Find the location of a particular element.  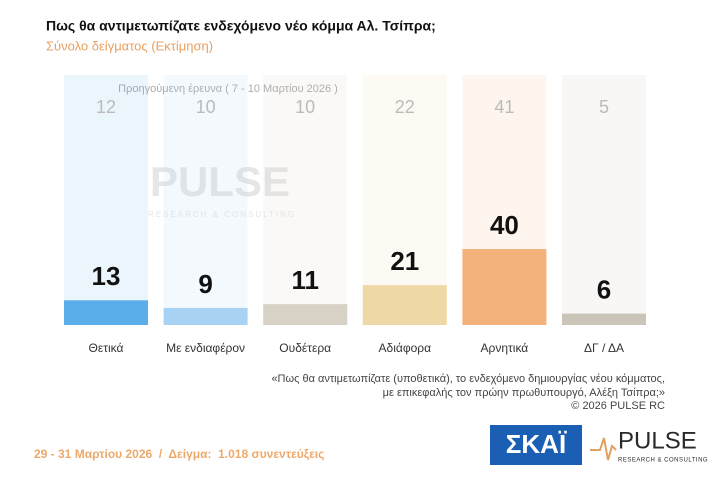

pulse-logo-sub: RESEARCH & CONSULTING is located at coordinates (663, 461).